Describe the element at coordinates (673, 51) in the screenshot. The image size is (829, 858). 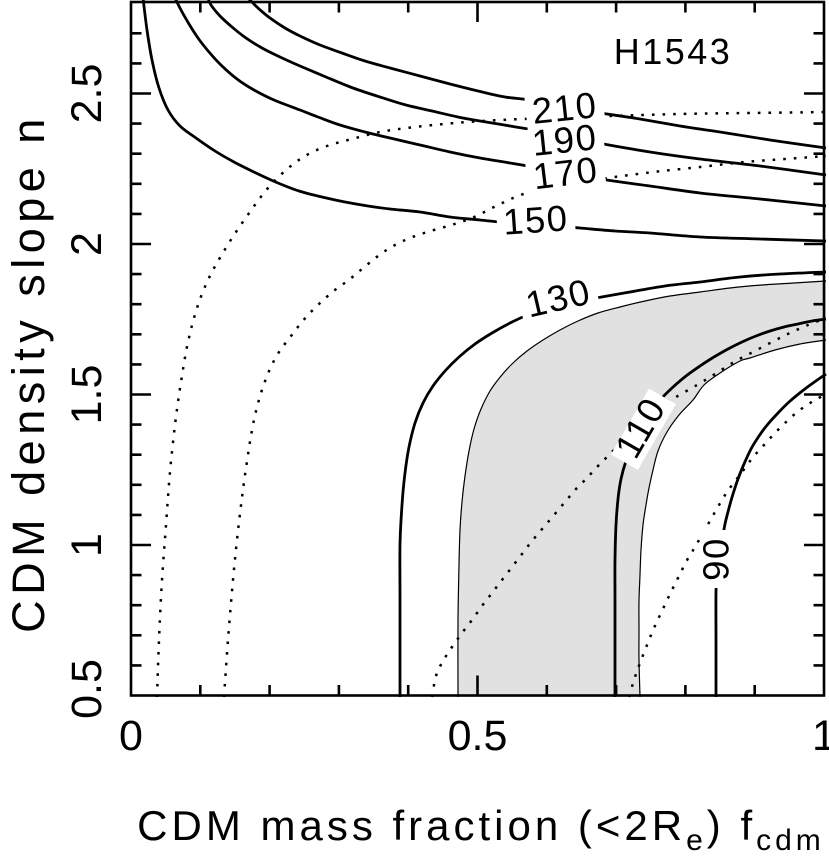
I see `svg-text: H1543` at that location.